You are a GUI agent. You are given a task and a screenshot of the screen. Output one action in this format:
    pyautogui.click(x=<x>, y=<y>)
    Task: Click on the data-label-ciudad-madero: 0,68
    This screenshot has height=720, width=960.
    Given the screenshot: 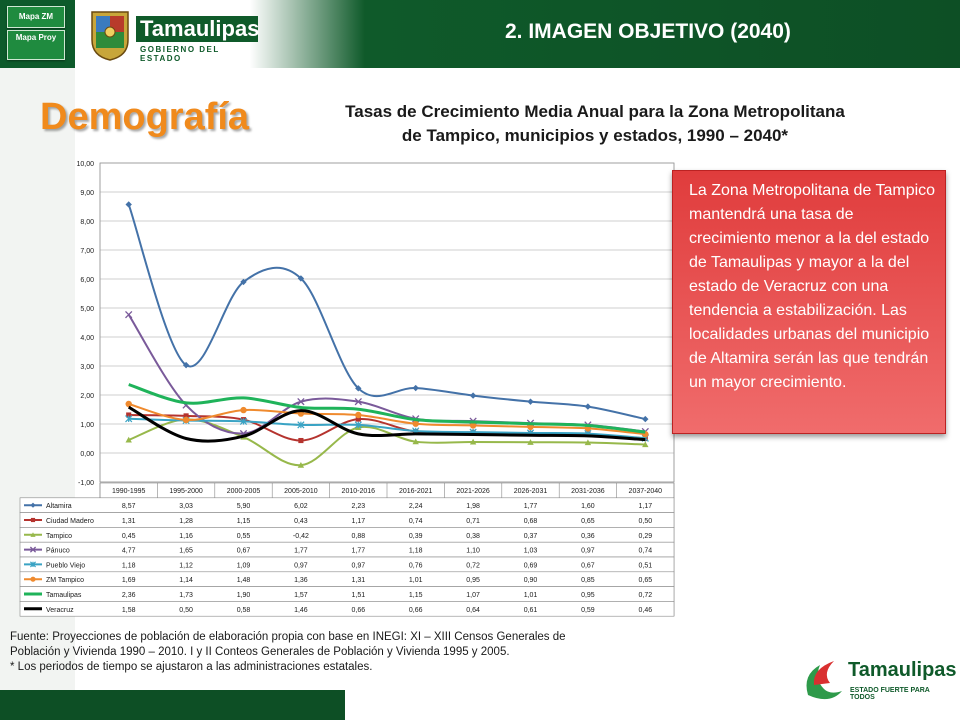 What is the action you would take?
    pyautogui.click(x=531, y=521)
    